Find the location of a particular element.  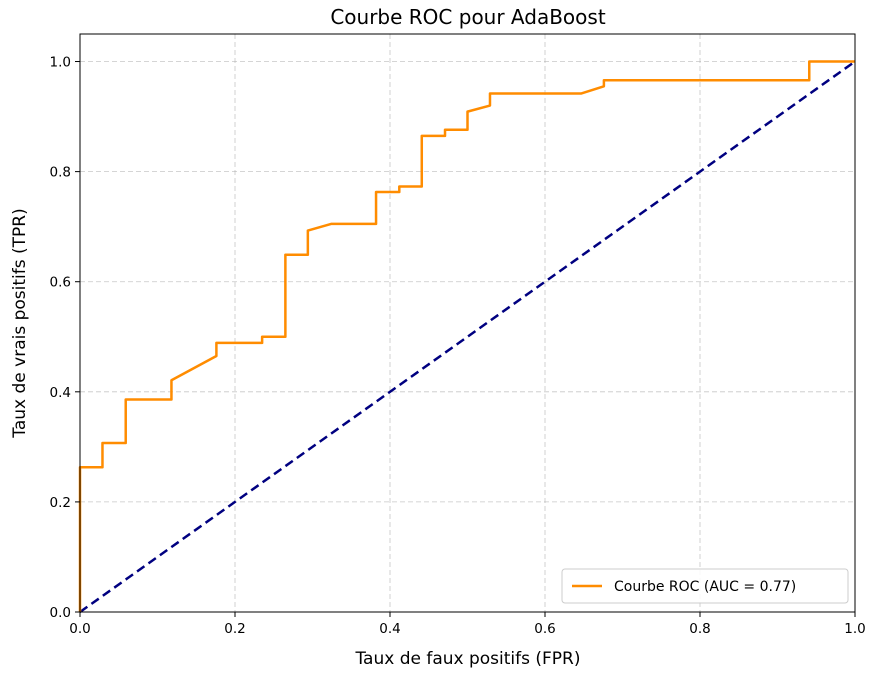

legend: Courbe ROC (AUC = 0.77) is located at coordinates (705, 586).